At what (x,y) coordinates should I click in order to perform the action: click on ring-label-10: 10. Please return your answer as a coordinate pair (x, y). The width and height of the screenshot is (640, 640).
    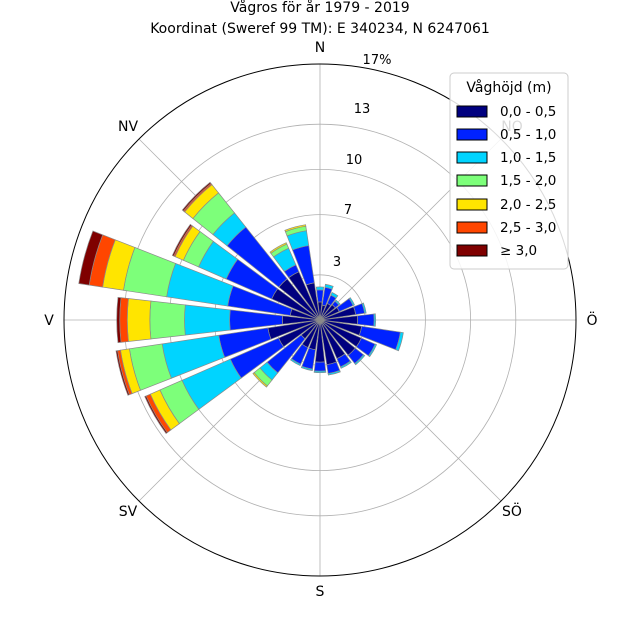
    Looking at the image, I should click on (354, 160).